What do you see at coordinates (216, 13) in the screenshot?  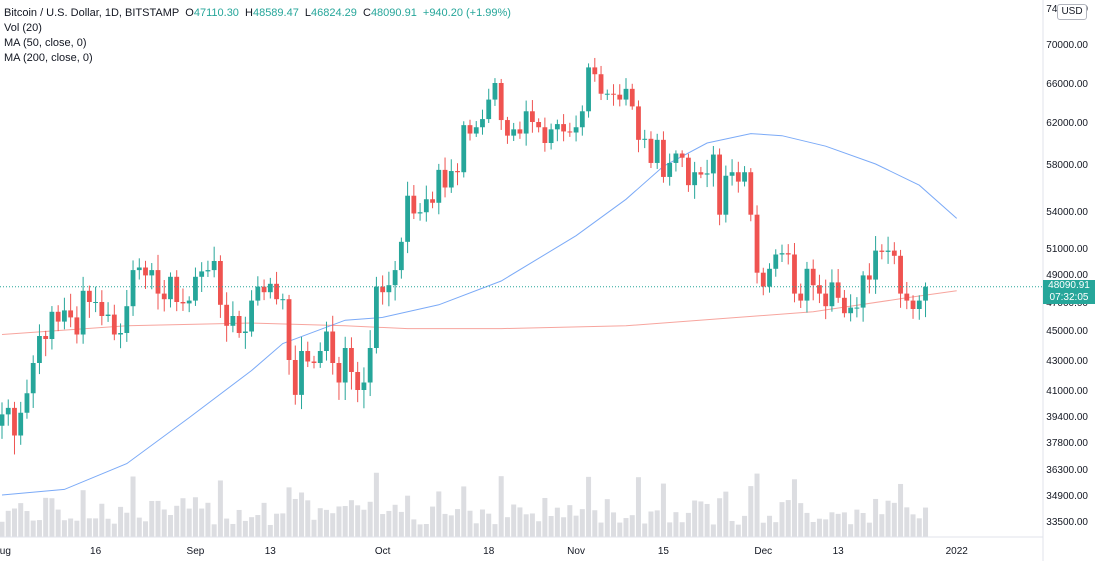 I see `open-value: 47110.30` at bounding box center [216, 13].